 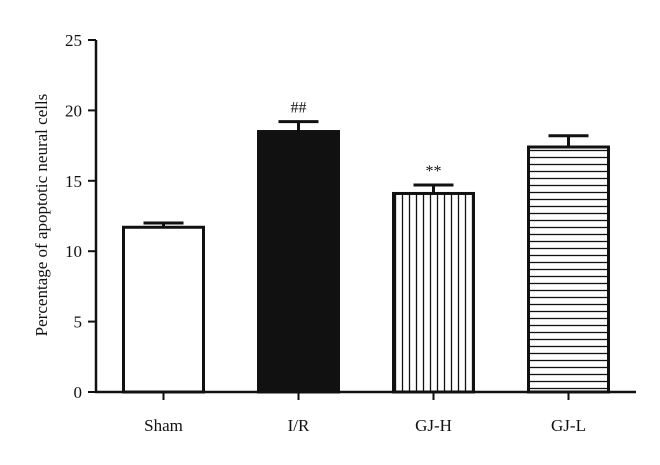 I want to click on category-label: GJ-L, so click(x=568, y=425).